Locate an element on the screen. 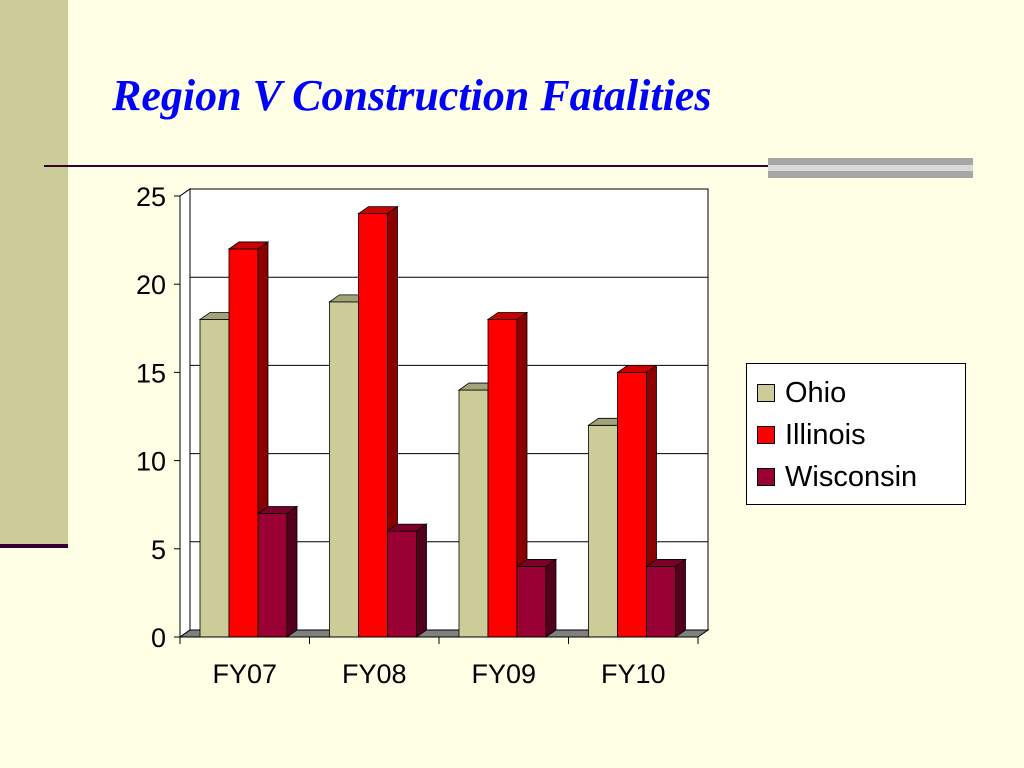 The image size is (1024, 768). chart-side-wall is located at coordinates (185, 413).